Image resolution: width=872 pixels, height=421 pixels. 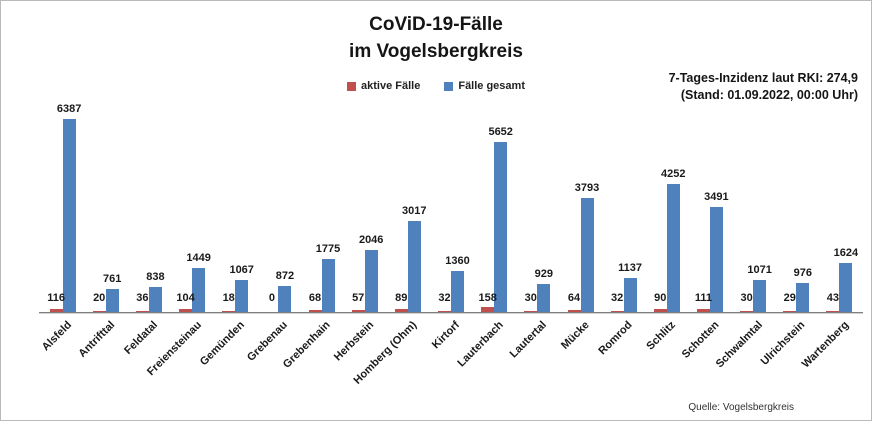 What do you see at coordinates (703, 298) in the screenshot?
I see `bar-value-active: 111` at bounding box center [703, 298].